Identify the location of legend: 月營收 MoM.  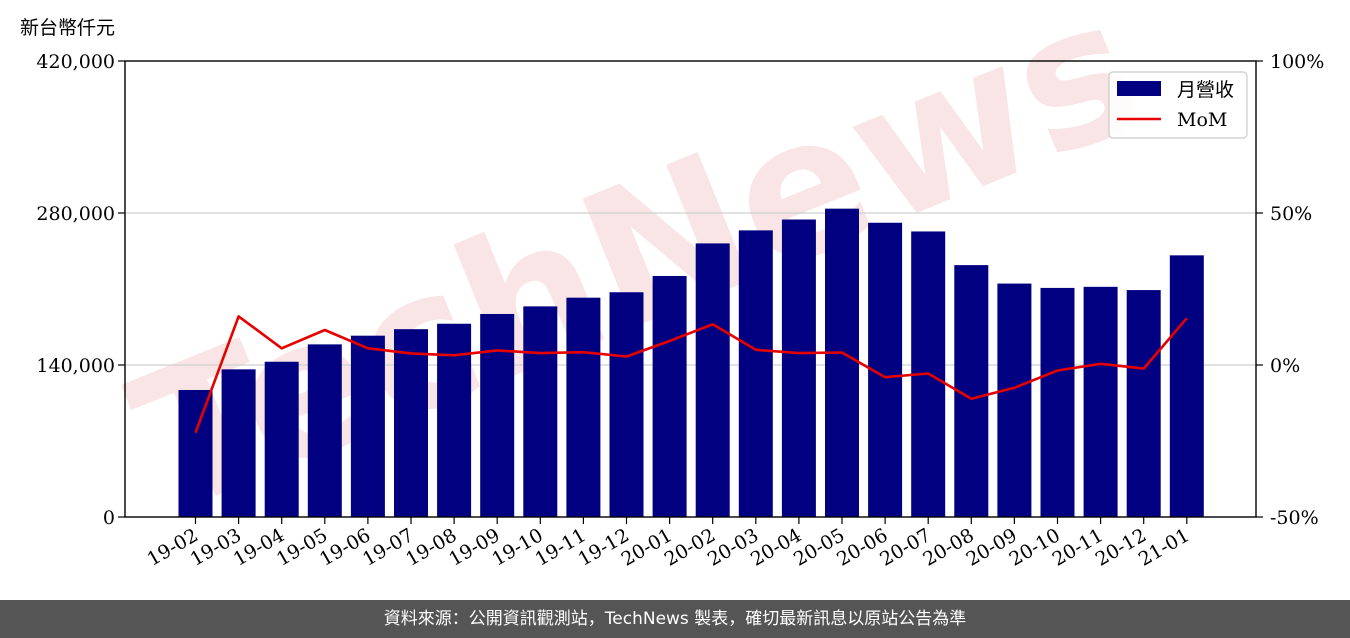
(1178, 105).